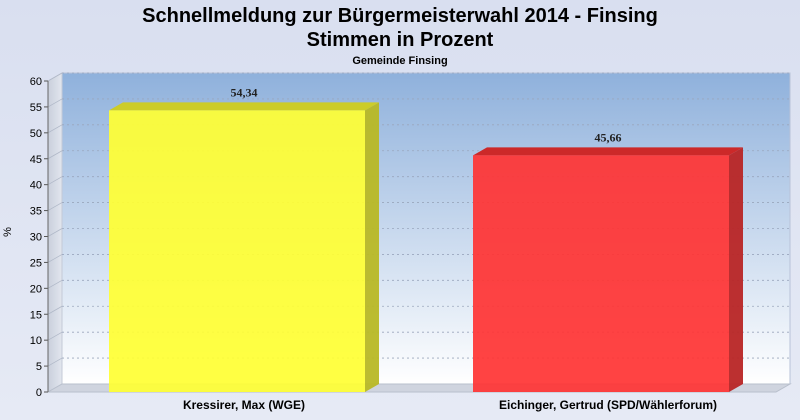 The image size is (800, 420). I want to click on x-category-label: Kressirer, Max (WGE), so click(244, 405).